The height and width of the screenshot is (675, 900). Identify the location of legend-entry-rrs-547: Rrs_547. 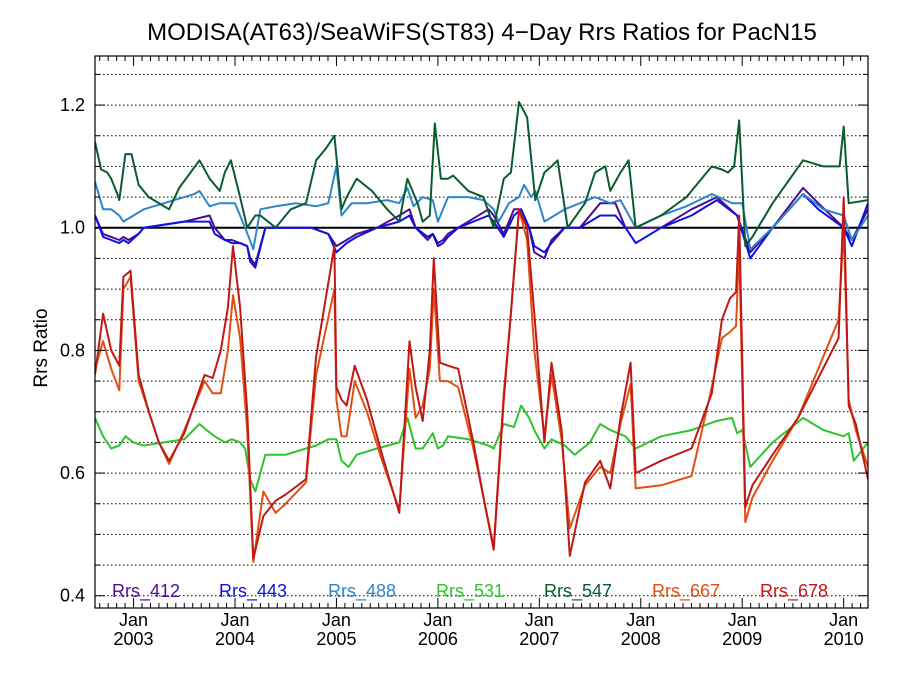
(578, 591).